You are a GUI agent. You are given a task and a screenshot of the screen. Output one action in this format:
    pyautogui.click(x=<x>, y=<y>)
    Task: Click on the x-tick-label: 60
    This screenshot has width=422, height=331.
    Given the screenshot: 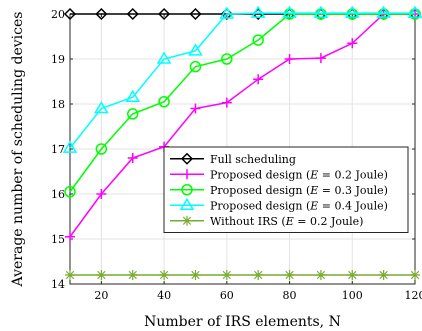 What is the action you would take?
    pyautogui.click(x=227, y=295)
    